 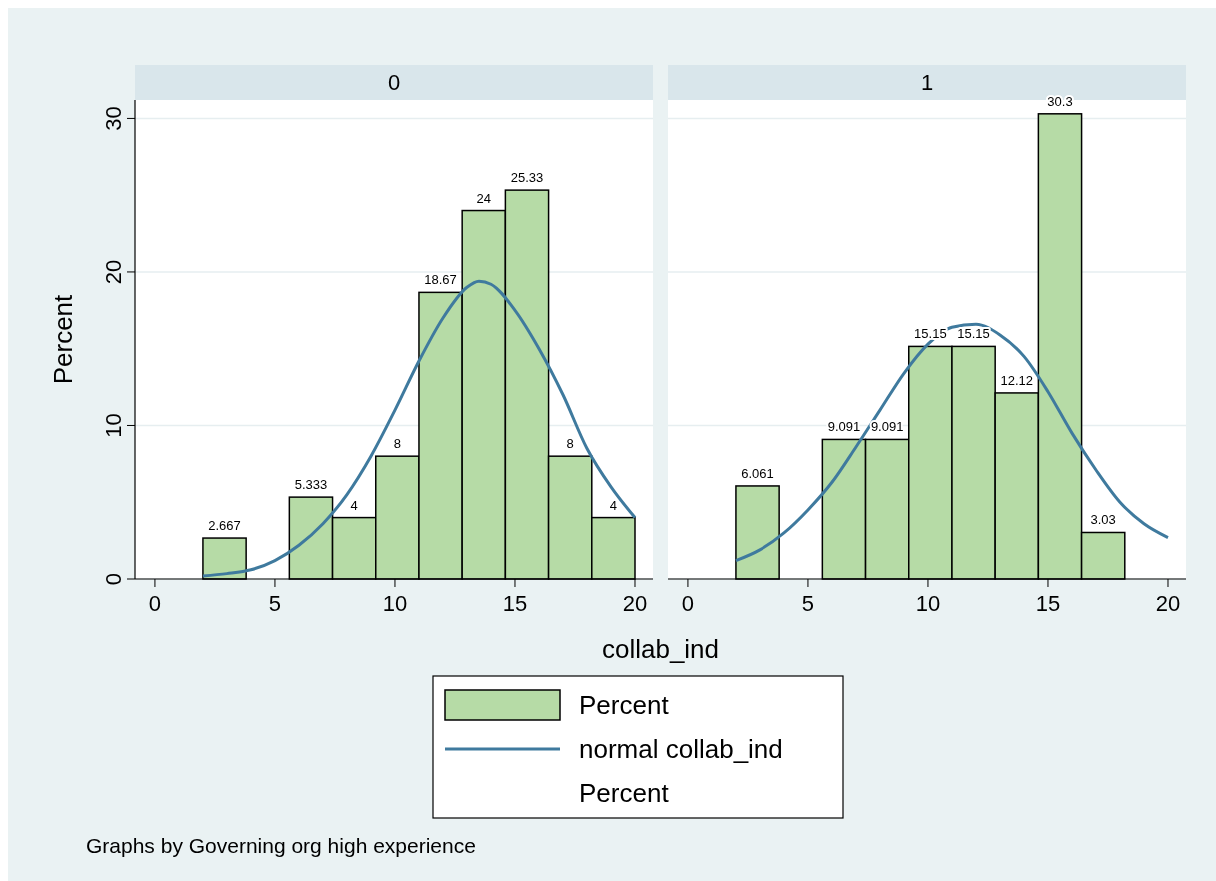 What do you see at coordinates (624, 705) in the screenshot?
I see `legend-label: Percent` at bounding box center [624, 705].